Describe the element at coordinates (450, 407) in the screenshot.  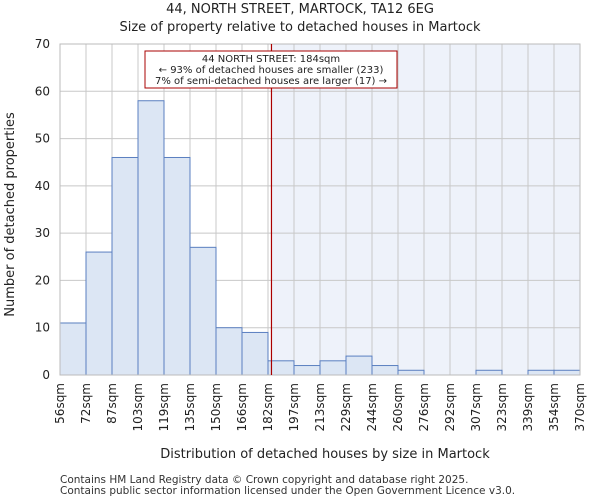
I see `x-tick-label: 292sqm` at that location.